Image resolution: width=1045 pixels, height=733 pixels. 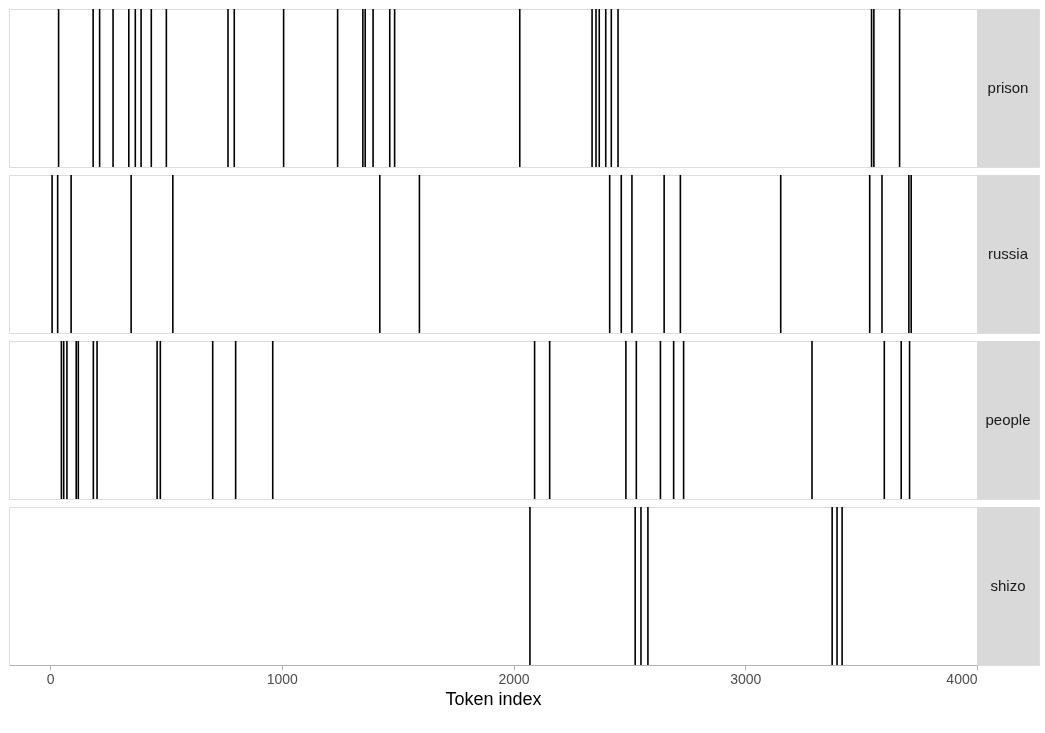 What do you see at coordinates (1008, 87) in the screenshot?
I see `text: prison` at bounding box center [1008, 87].